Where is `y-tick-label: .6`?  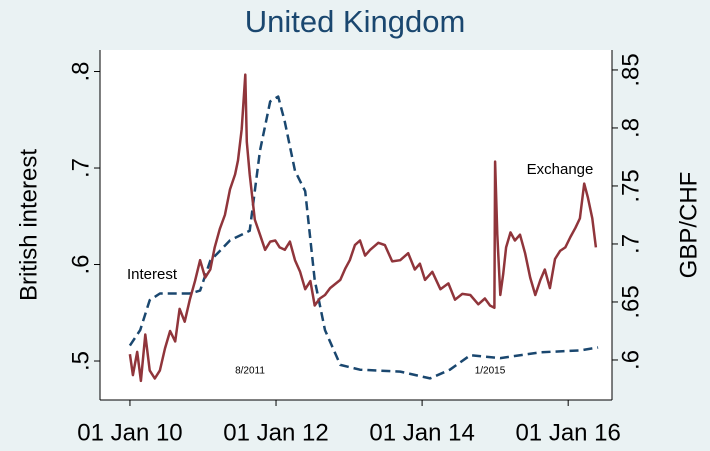 y-tick-label: .6 is located at coordinates (80, 265).